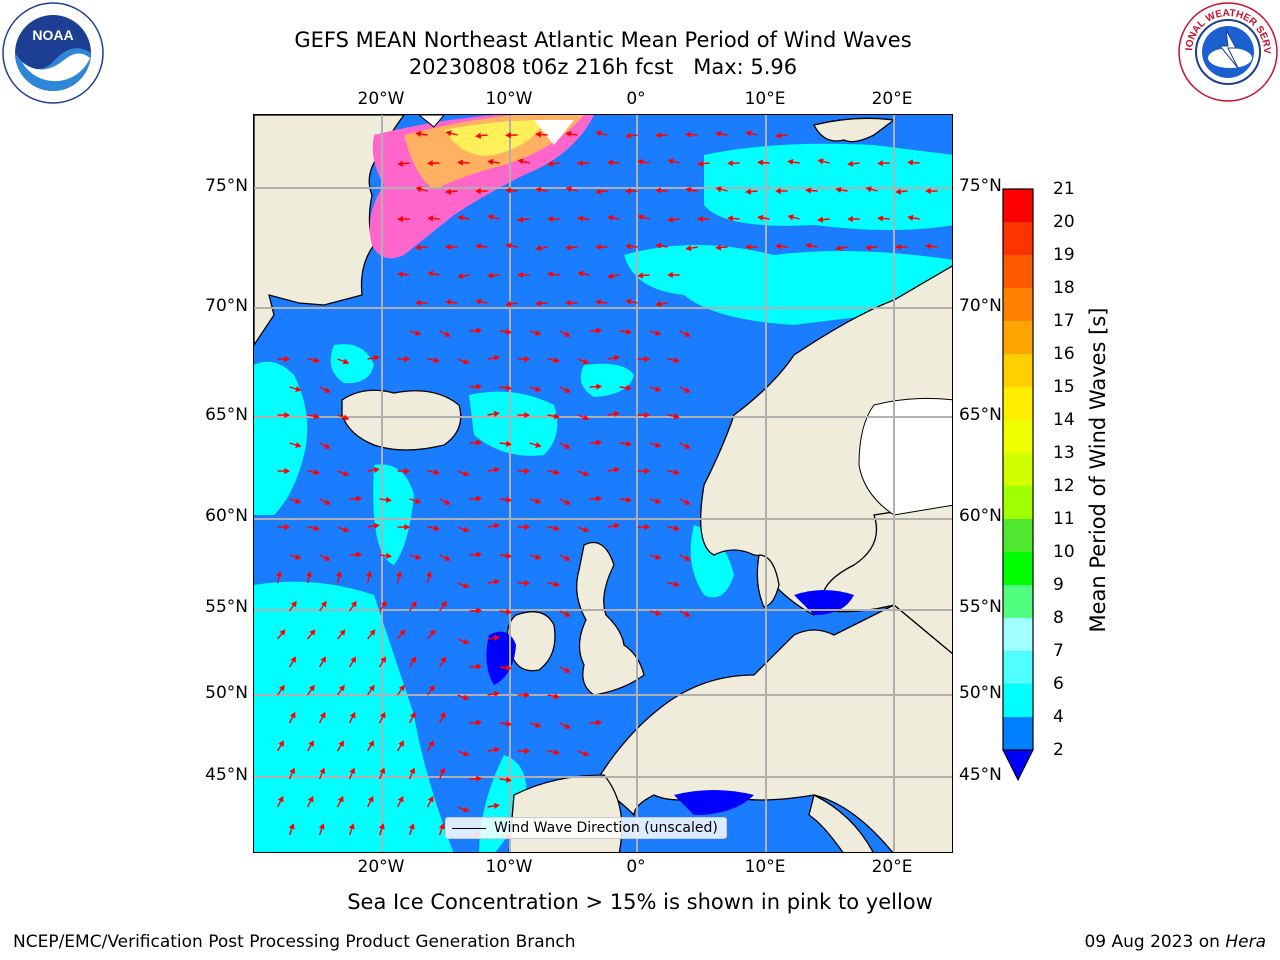 The image size is (1280, 960). I want to click on colorbar-tick-label: 14, so click(1064, 420).